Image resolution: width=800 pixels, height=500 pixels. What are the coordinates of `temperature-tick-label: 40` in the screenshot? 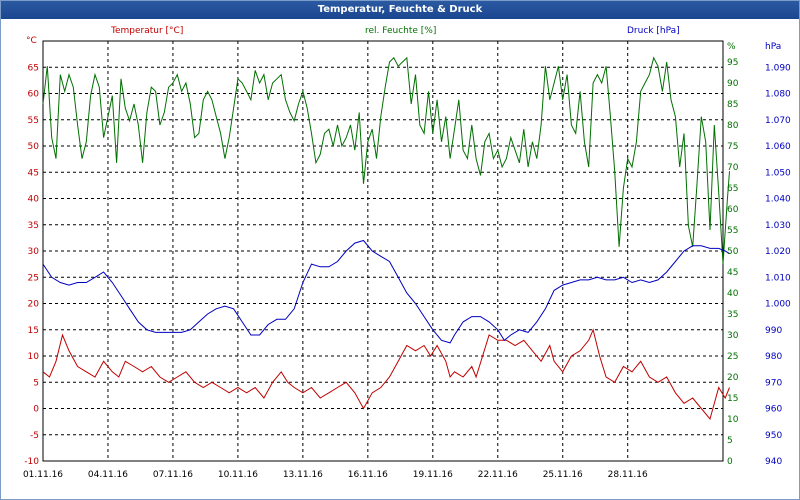 It's located at (34, 200).